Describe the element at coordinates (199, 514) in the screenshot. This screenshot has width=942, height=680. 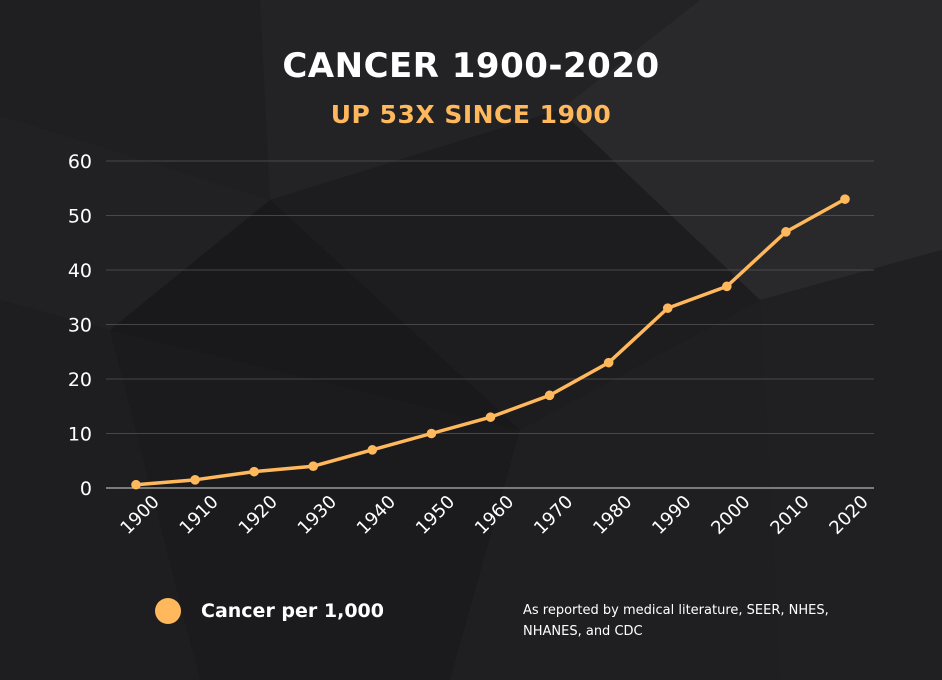
I see `x-tick-label: 1910` at that location.